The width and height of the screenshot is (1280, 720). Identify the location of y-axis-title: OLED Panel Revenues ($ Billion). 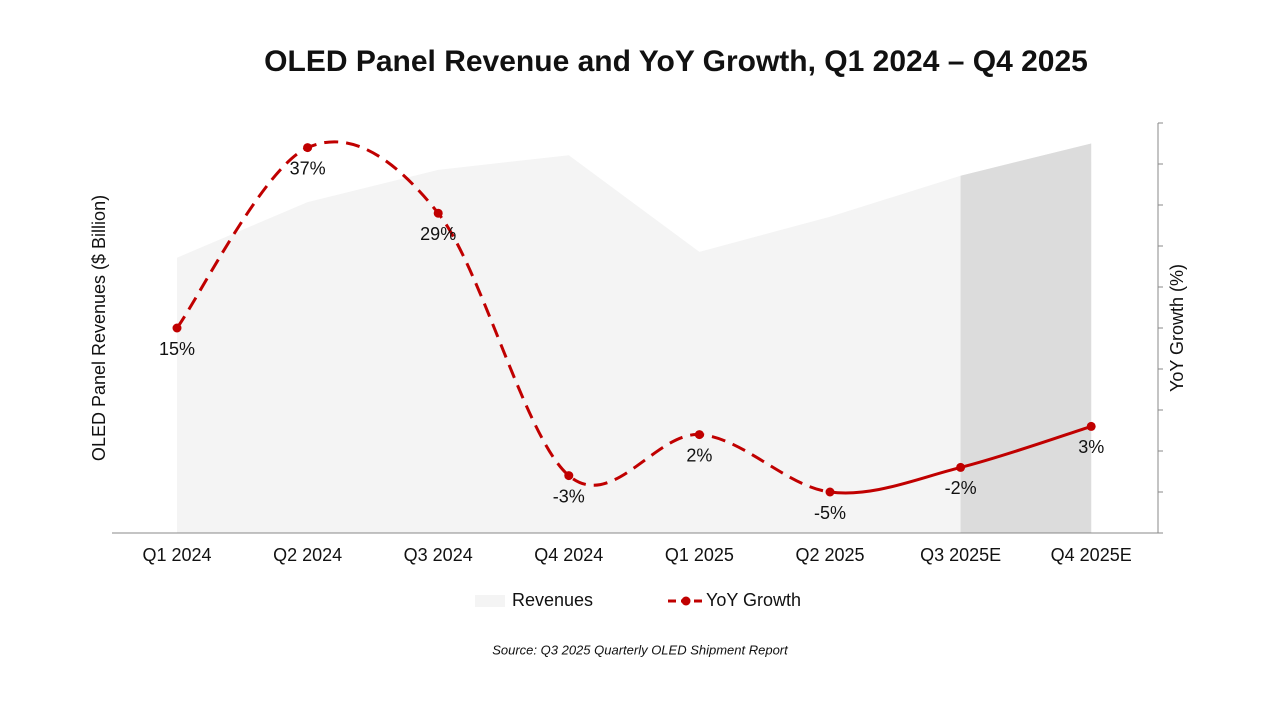
(99, 328).